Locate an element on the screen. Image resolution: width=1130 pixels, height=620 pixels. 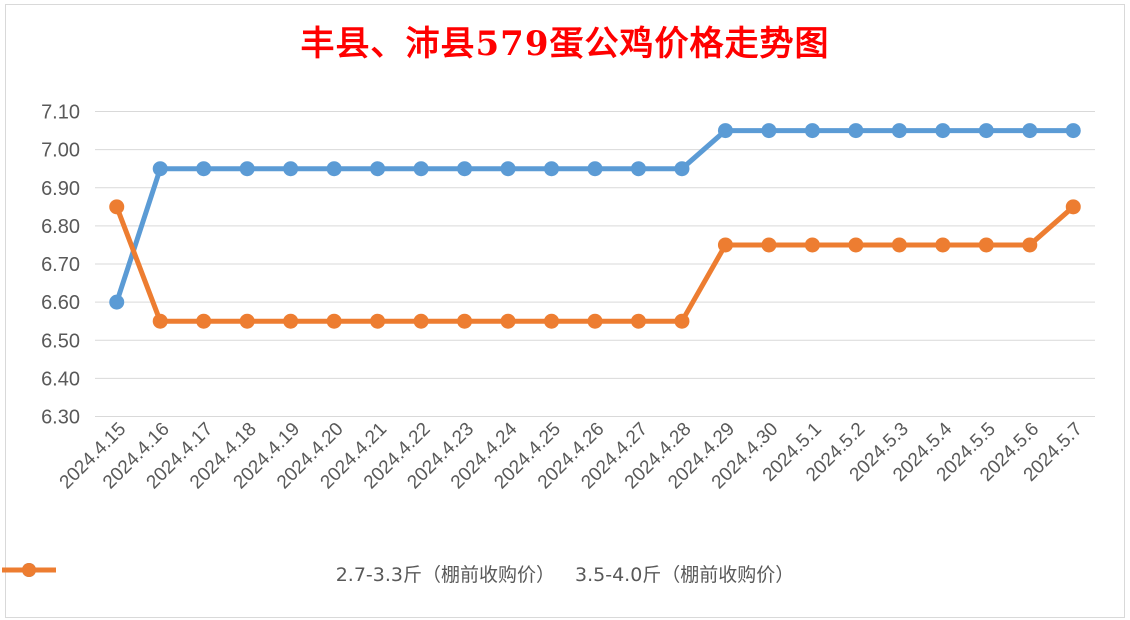
y-tick-label: 6.40 is located at coordinates (60, 379).